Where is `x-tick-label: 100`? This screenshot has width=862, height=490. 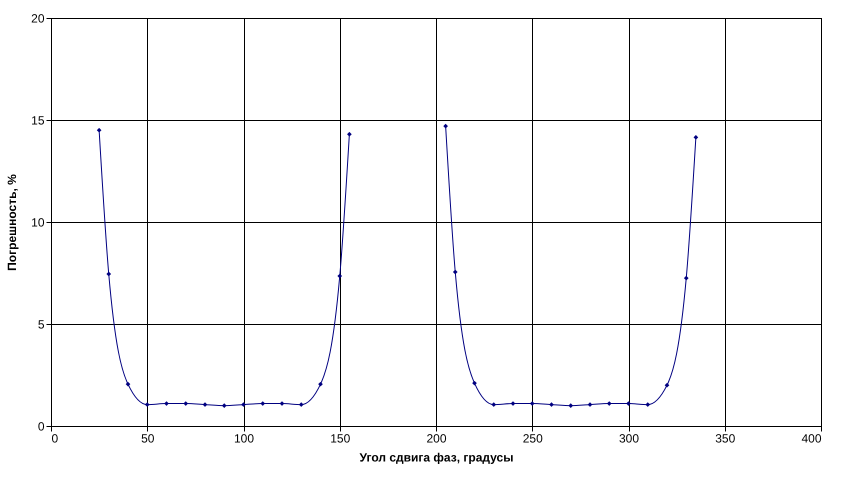
x-tick-label: 100 is located at coordinates (244, 439).